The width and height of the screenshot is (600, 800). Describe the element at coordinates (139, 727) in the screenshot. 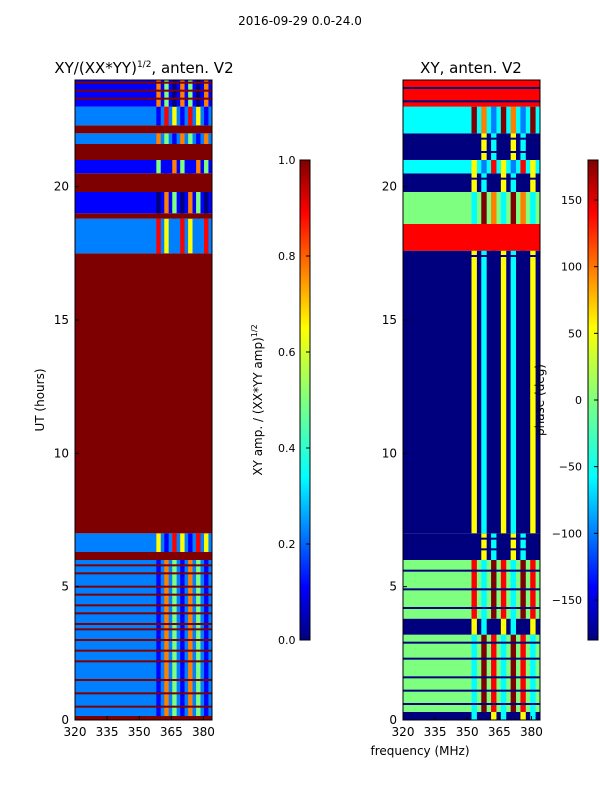

I see `amplitude-x-ticks: 320 335 350 365 380` at that location.